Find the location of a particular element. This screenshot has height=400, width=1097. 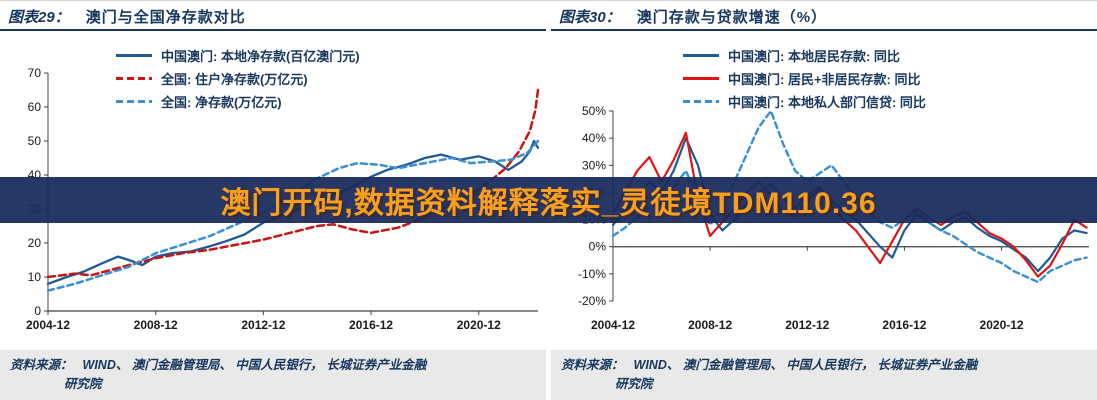

y-tick-label: 50 is located at coordinates (35, 141).